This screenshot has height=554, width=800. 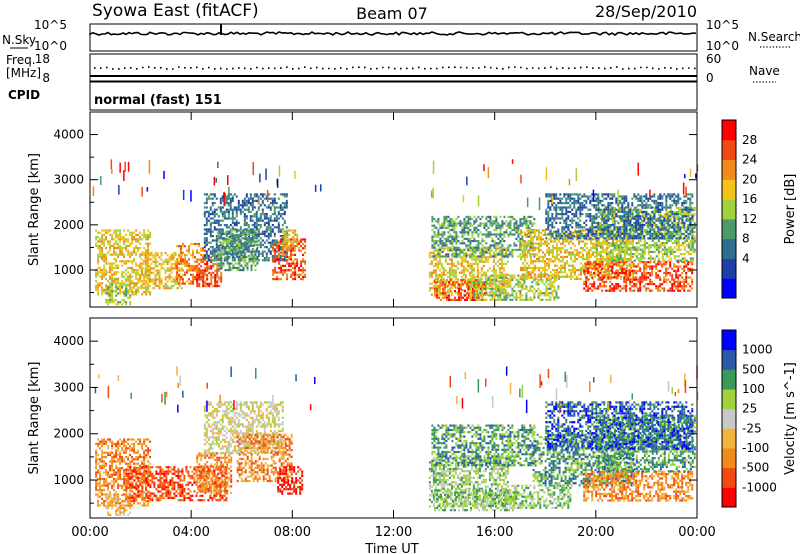 What do you see at coordinates (175, 11) in the screenshot?
I see `plot-title: Syowa East (fitACF)` at bounding box center [175, 11].